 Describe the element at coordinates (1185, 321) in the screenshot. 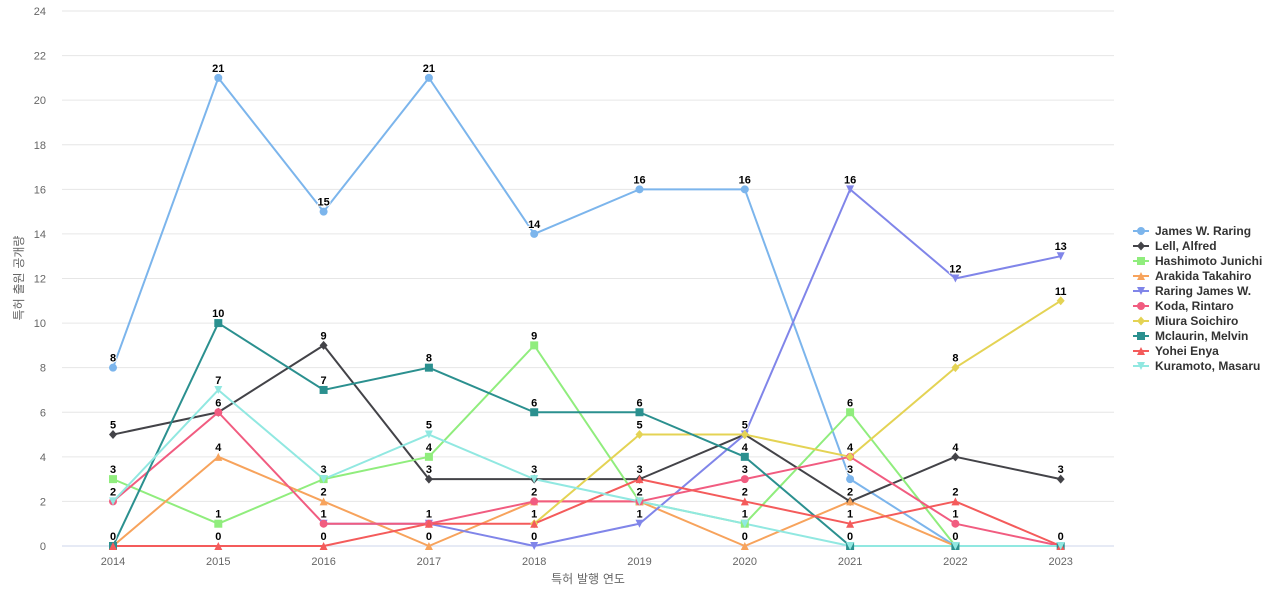

I see `legend-item: Miura Soichiro` at that location.